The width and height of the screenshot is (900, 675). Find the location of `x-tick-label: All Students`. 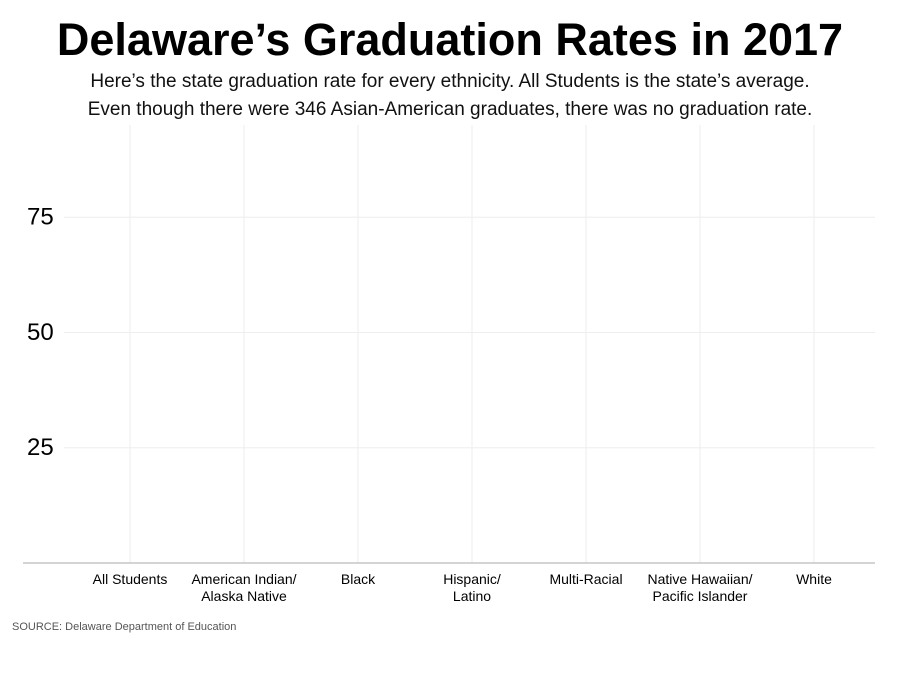

x-tick-label: All Students is located at coordinates (130, 579).